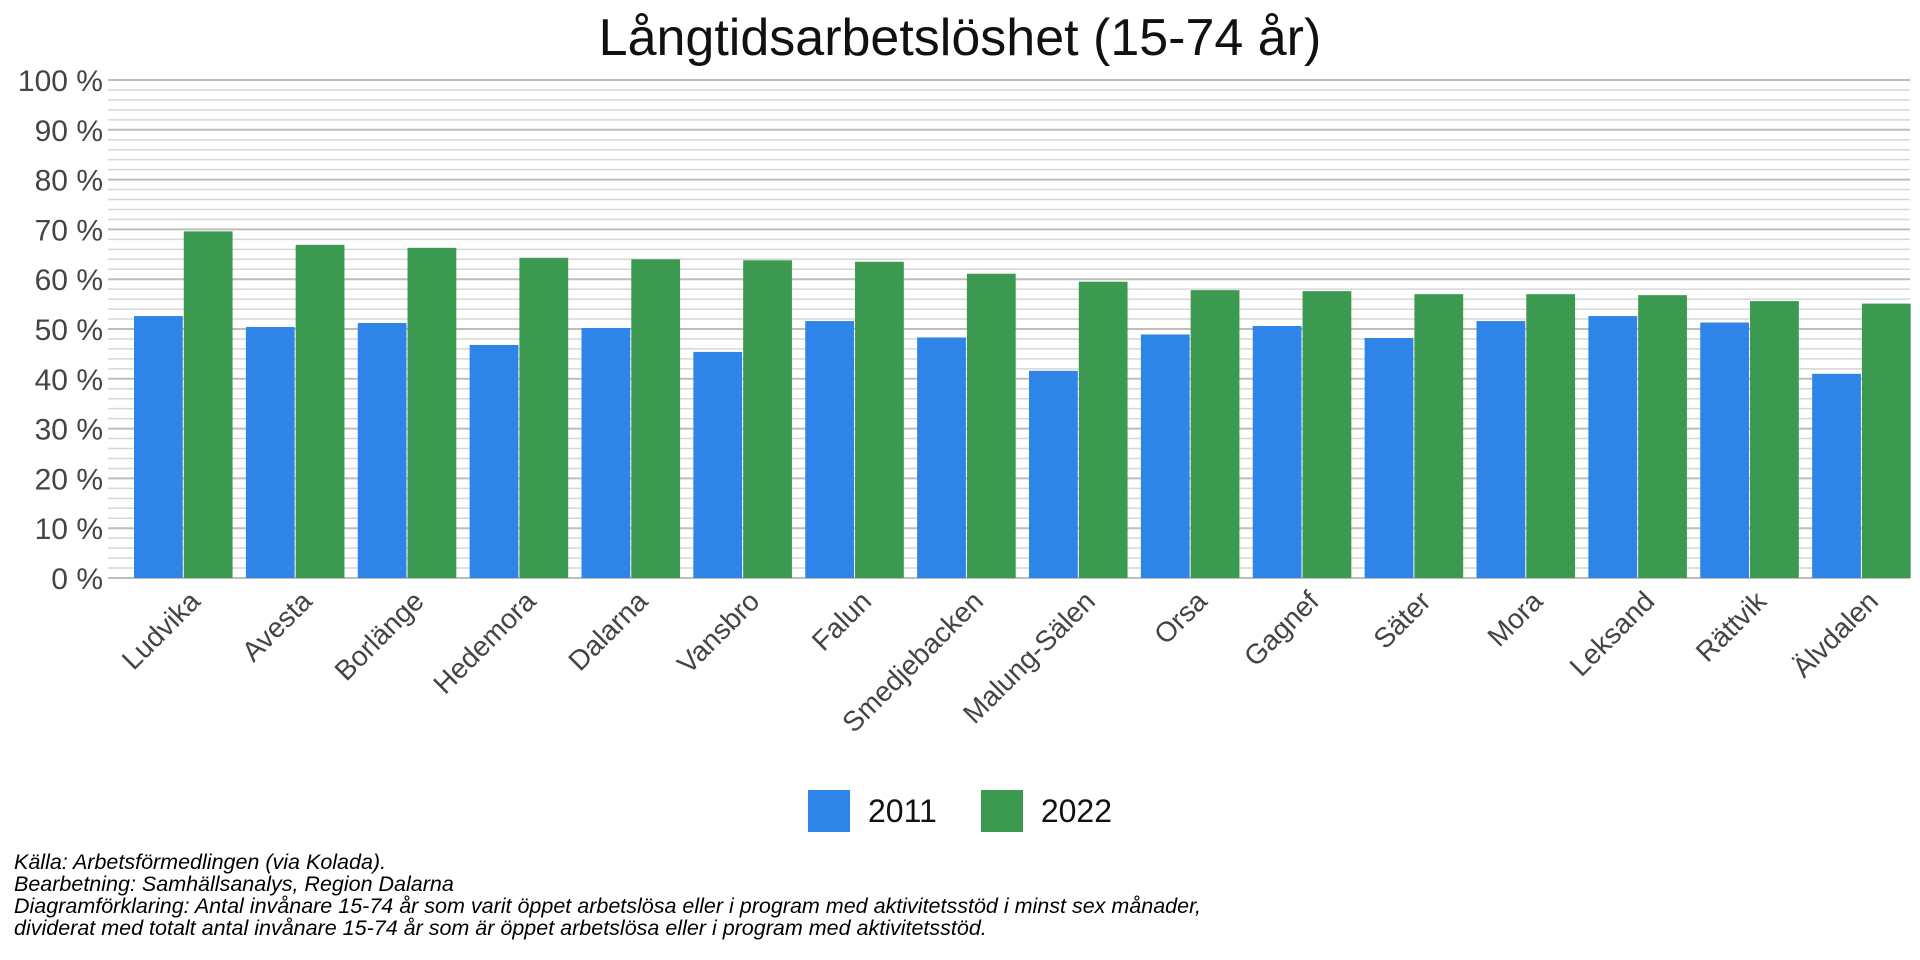 The image size is (1920, 960). What do you see at coordinates (1053, 474) in the screenshot?
I see `bar-2011-Malung-Sälen` at bounding box center [1053, 474].